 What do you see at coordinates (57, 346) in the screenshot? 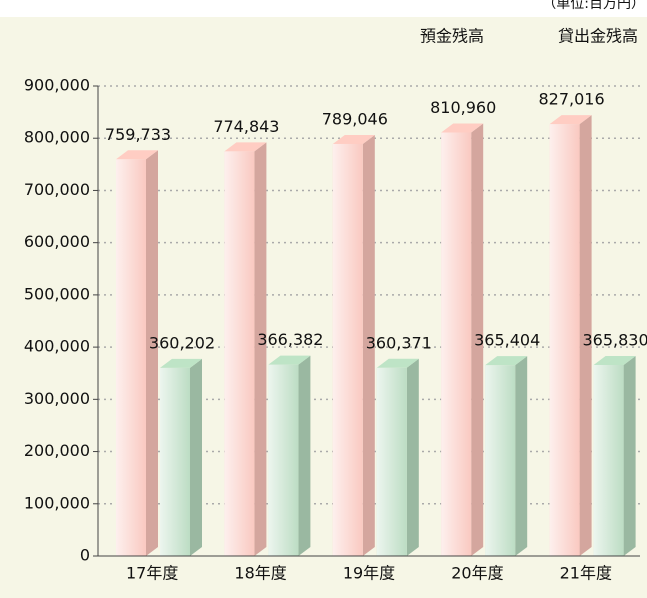
I see `y-tick-label: 400,000` at bounding box center [57, 346].